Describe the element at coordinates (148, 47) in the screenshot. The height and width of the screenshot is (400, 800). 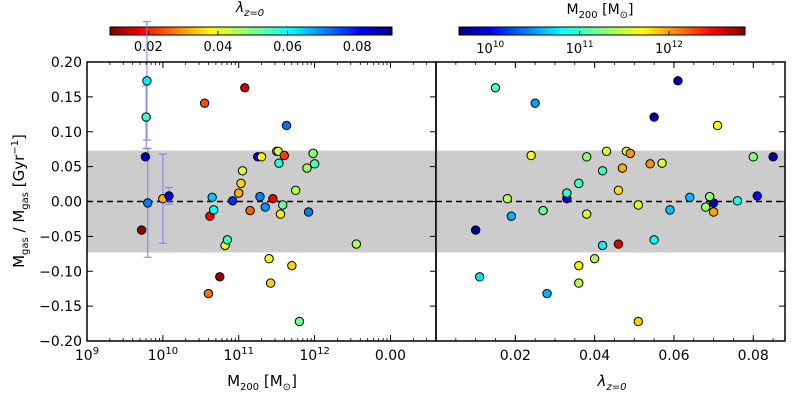
I see `left-colorbar-tick-label: 0.02` at that location.